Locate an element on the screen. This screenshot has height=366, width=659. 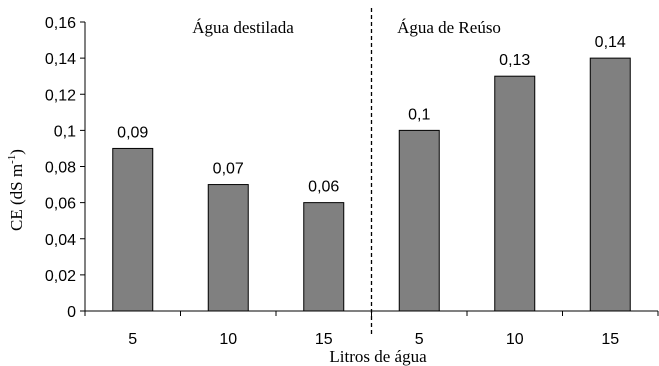
y-tick-label: 0,08 is located at coordinates (60, 168).